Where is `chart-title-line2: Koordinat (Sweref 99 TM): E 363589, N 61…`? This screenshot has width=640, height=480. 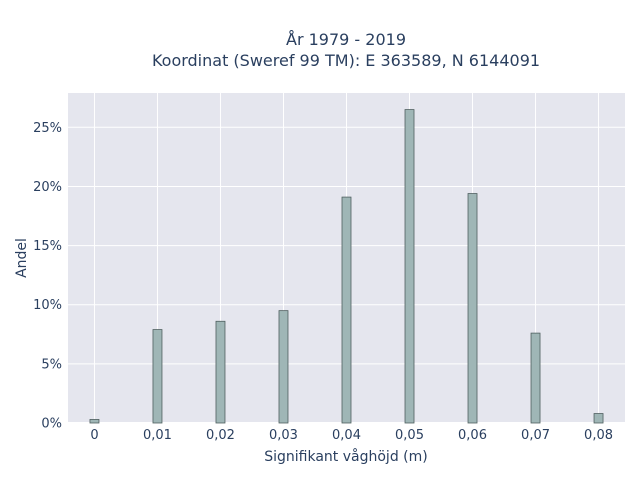
chart-title-line2: Koordinat (Sweref 99 TM): E 363589, N 61… is located at coordinates (346, 60).